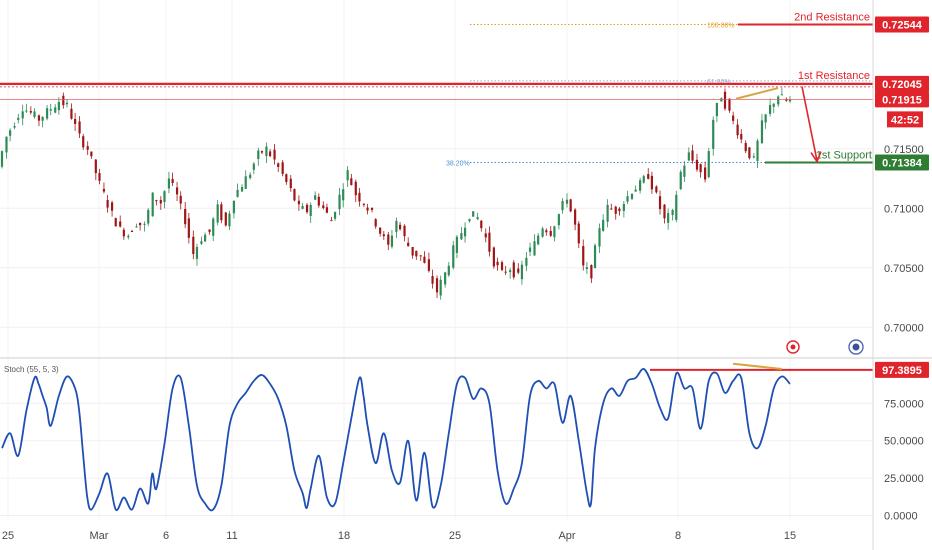 This screenshot has width=932, height=550. Describe the element at coordinates (902, 369) in the screenshot. I see `stoch-value-tag-bg` at that location.